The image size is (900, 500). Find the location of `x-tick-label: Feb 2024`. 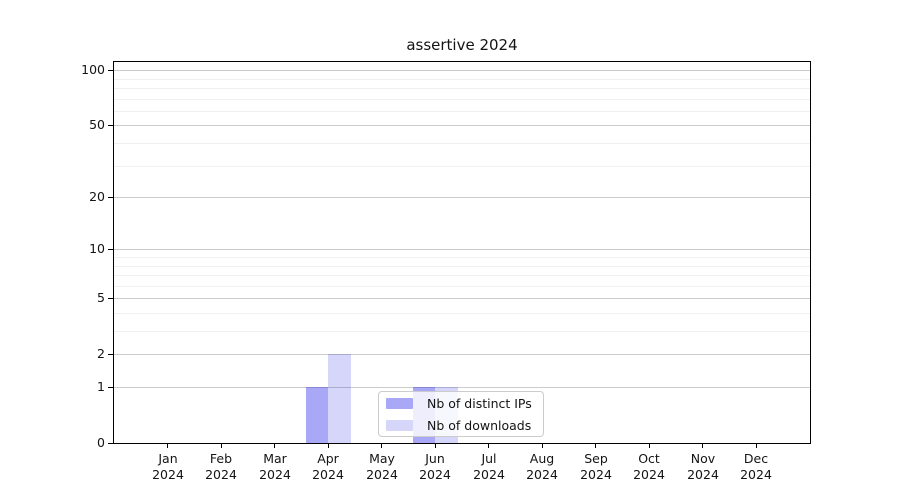

x-tick-label: Feb 2024 is located at coordinates (221, 466).